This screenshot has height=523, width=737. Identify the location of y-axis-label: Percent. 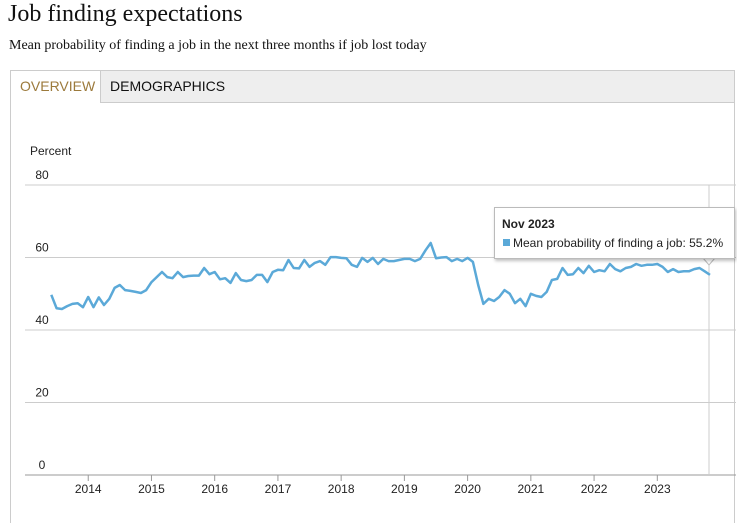
(51, 151).